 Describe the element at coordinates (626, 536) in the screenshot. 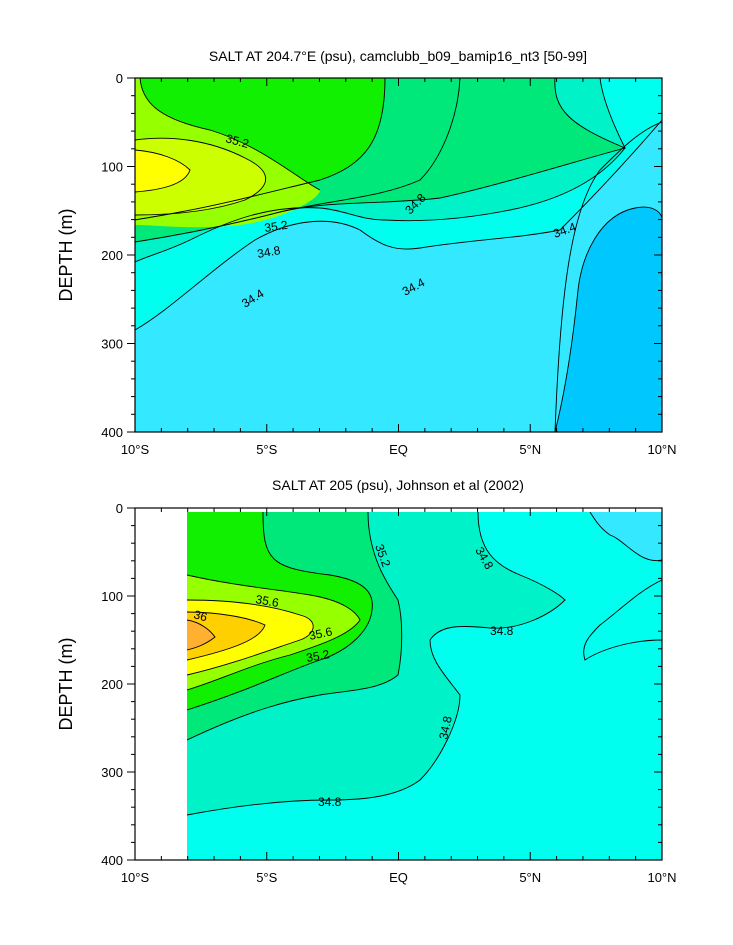

I see `fill-34.4` at that location.